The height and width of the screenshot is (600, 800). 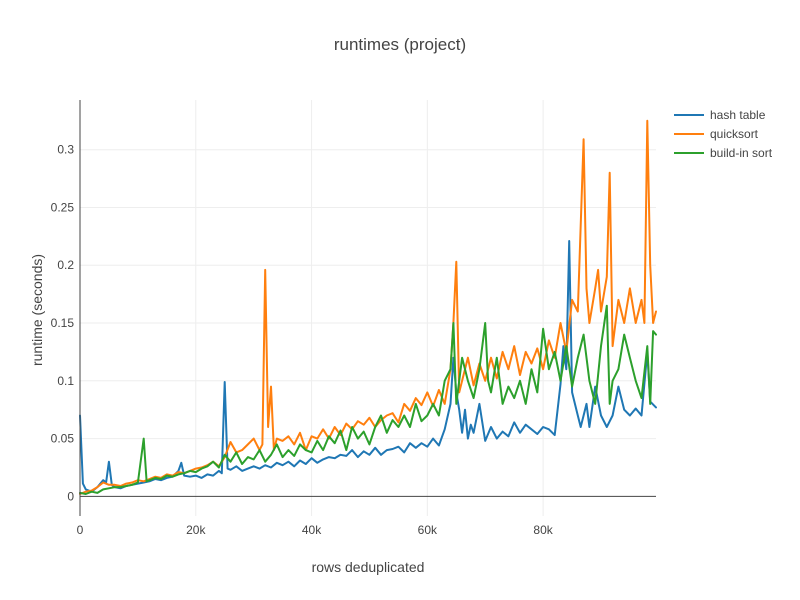 What do you see at coordinates (368, 567) in the screenshot?
I see `x-axis-title: rows deduplicated` at bounding box center [368, 567].